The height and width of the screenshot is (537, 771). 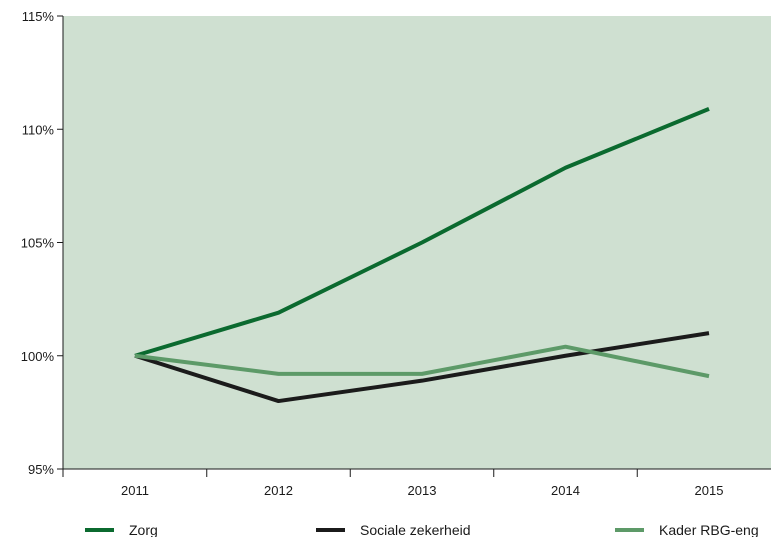 What do you see at coordinates (278, 490) in the screenshot?
I see `x-tick-label: 2012` at bounding box center [278, 490].